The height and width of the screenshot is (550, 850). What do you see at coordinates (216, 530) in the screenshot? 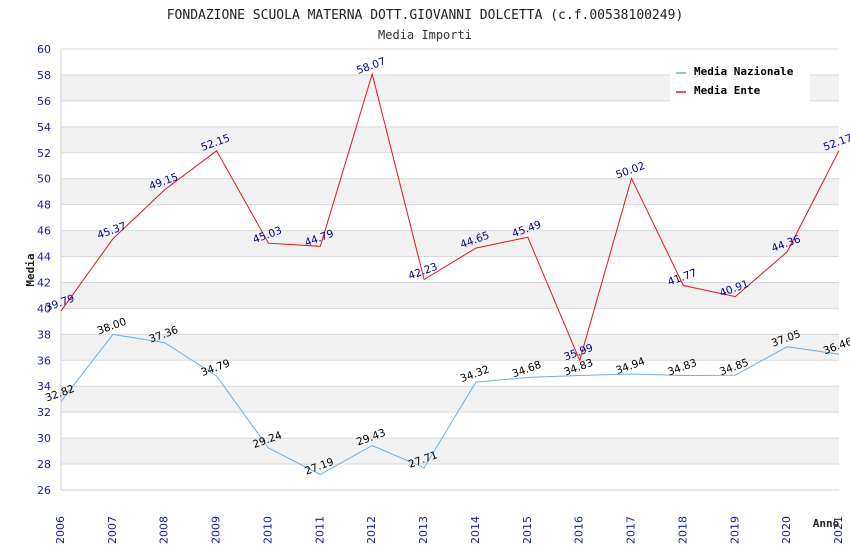
I see `x-tick-label: 2009` at bounding box center [216, 530].